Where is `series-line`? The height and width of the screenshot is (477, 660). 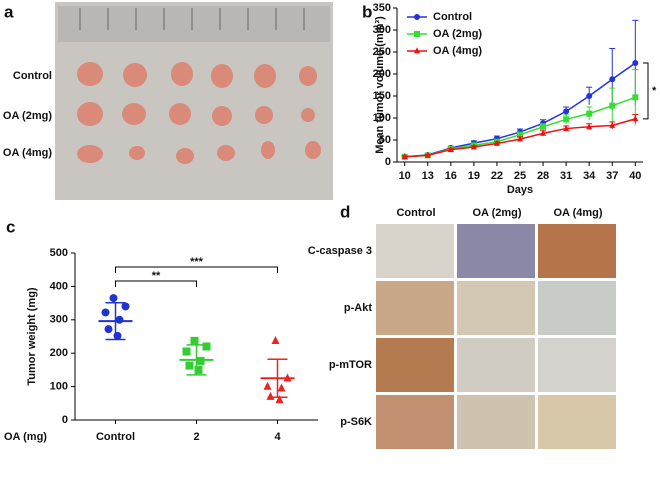
series-line is located at coordinates (520, 127).